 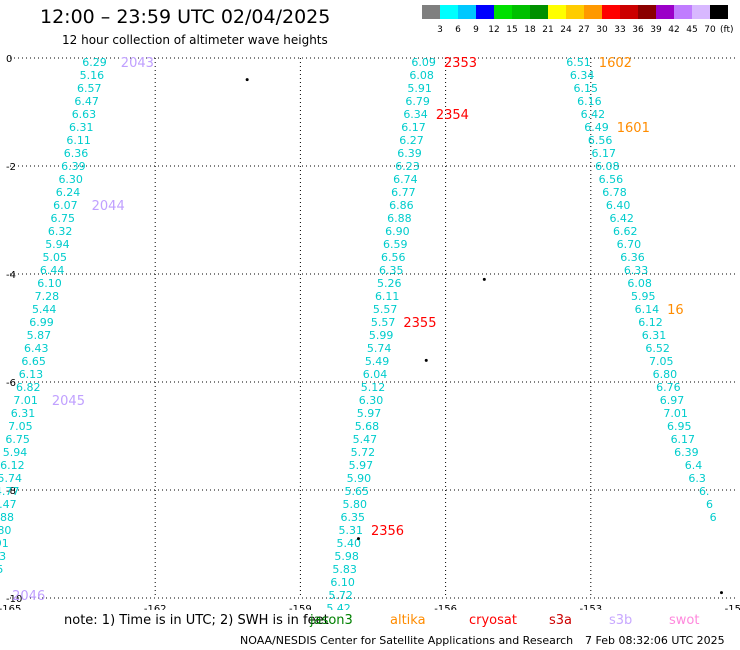 I want to click on satellite-key-jason3: jason3, so click(x=331, y=620).